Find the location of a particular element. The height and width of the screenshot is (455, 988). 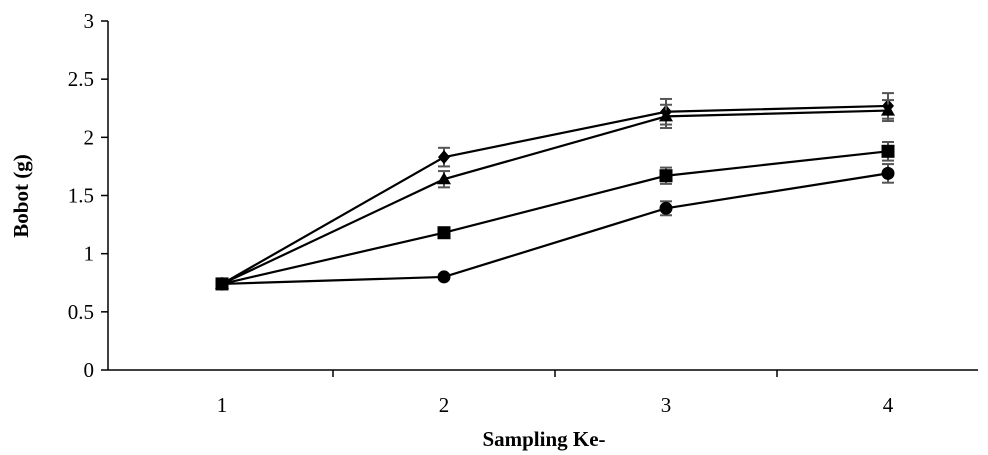

x-axis-ticks: 1 2 3 4 is located at coordinates (555, 393).